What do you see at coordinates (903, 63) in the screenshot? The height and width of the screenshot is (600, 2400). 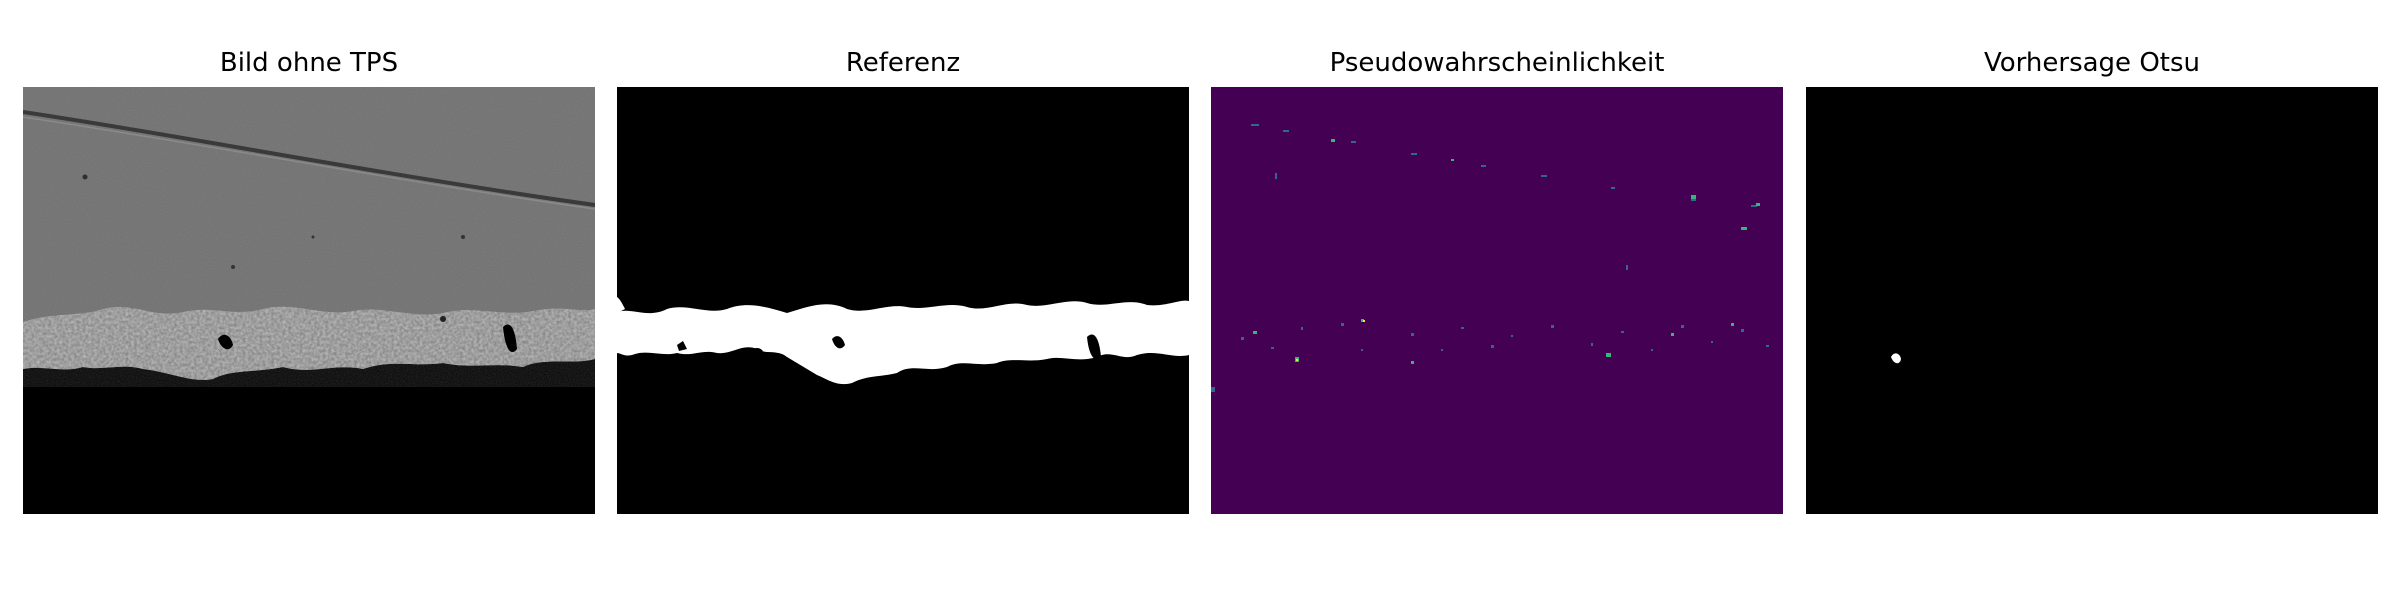 I see `panel-title-reference: Referenz` at bounding box center [903, 63].